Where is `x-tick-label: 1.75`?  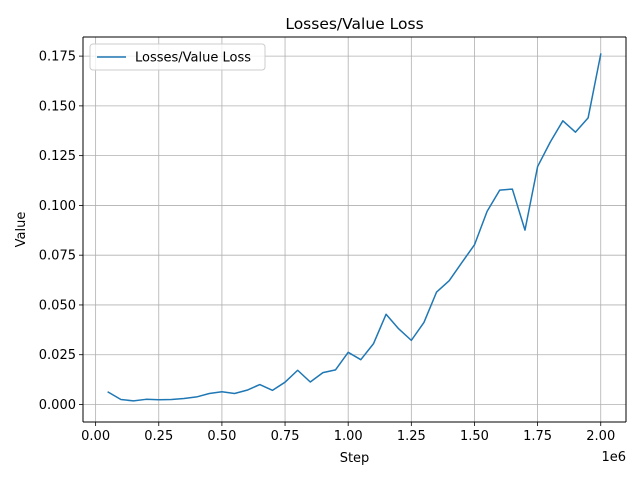 x-tick-label: 1.75 is located at coordinates (537, 436).